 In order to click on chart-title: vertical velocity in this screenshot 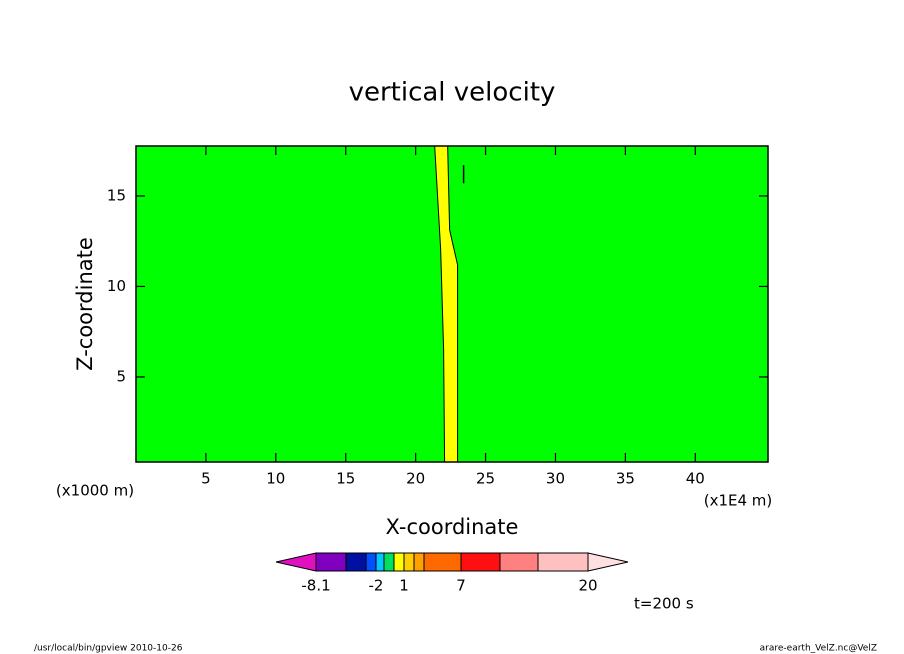, I will do `click(452, 93)`.